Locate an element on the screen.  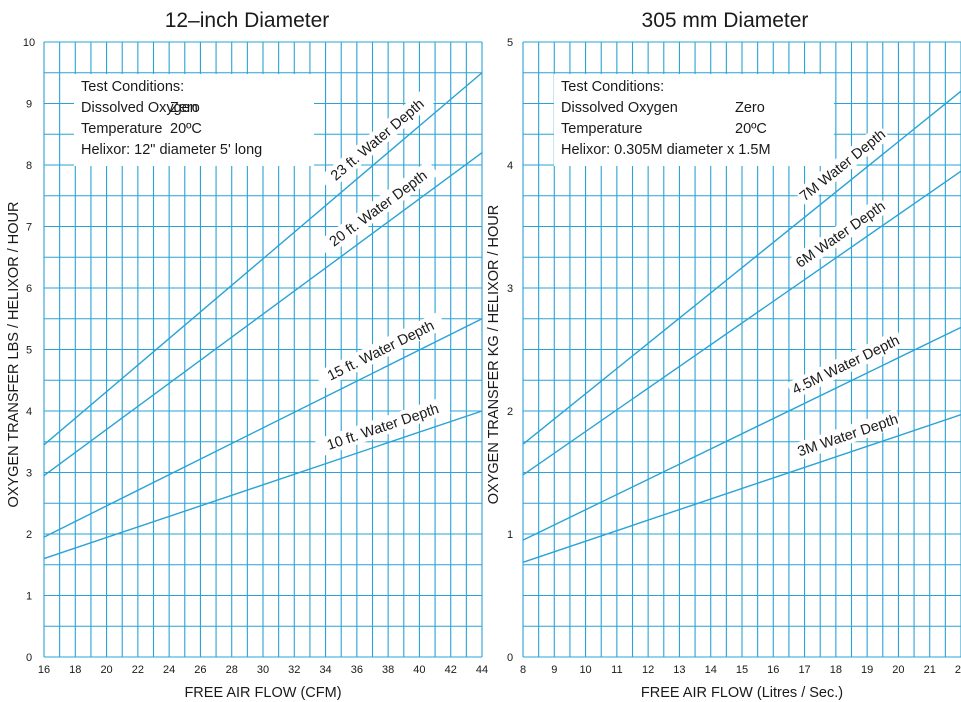
x-tick-label: 8 is located at coordinates (523, 670).